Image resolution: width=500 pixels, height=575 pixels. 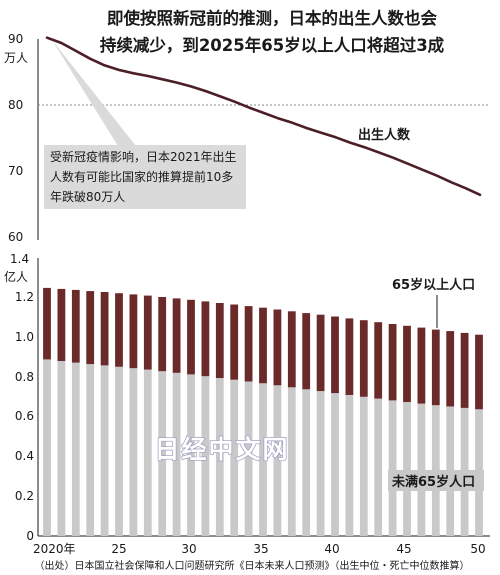 What do you see at coordinates (403, 549) in the screenshot?
I see `x-tick-45: 45` at bounding box center [403, 549].